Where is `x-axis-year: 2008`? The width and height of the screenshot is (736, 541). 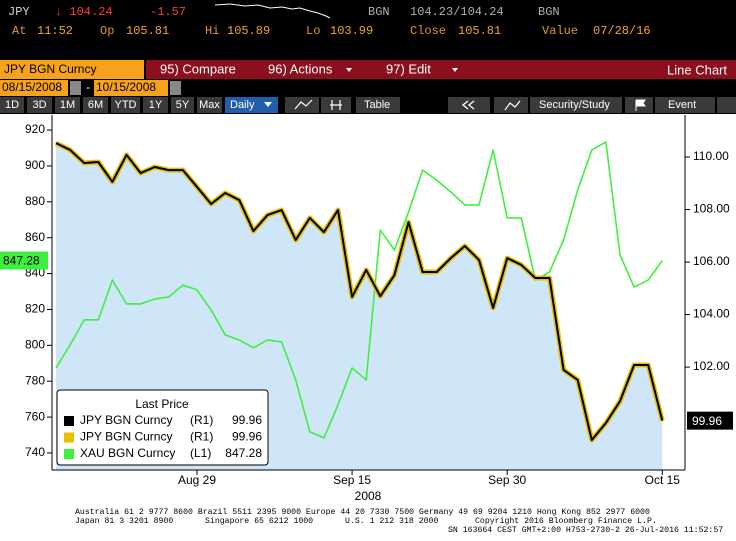 x-axis-year: 2008 is located at coordinates (368, 496).